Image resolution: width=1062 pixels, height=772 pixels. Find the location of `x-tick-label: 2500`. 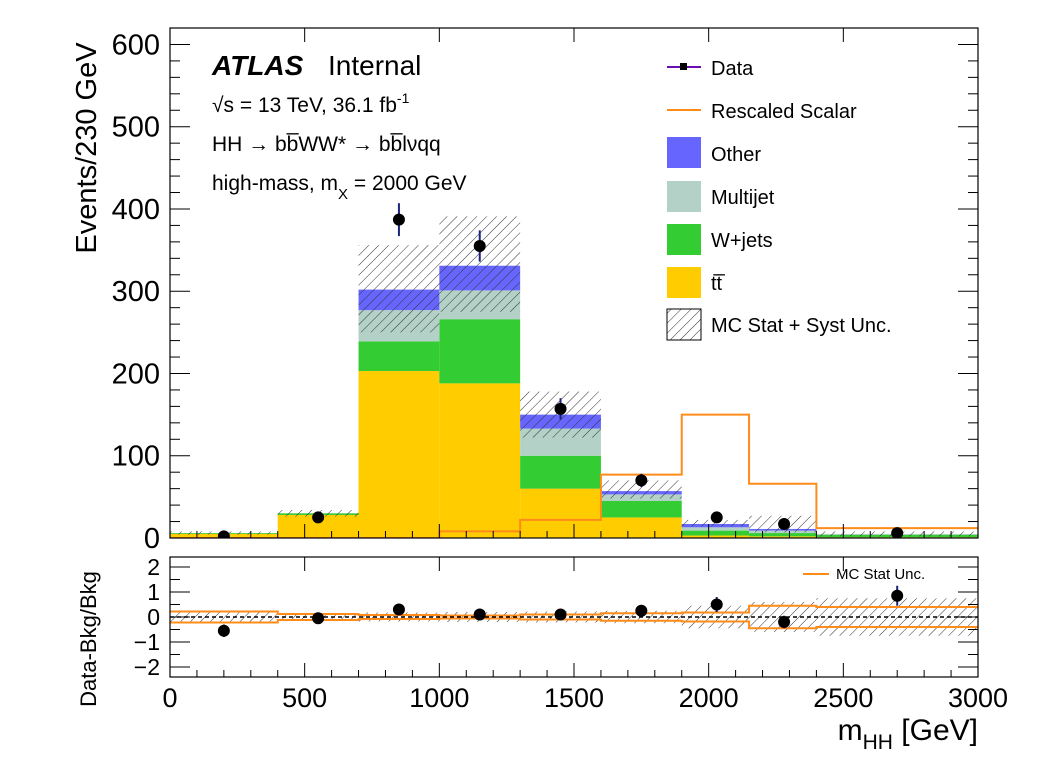

x-tick-label: 2500 is located at coordinates (843, 698).